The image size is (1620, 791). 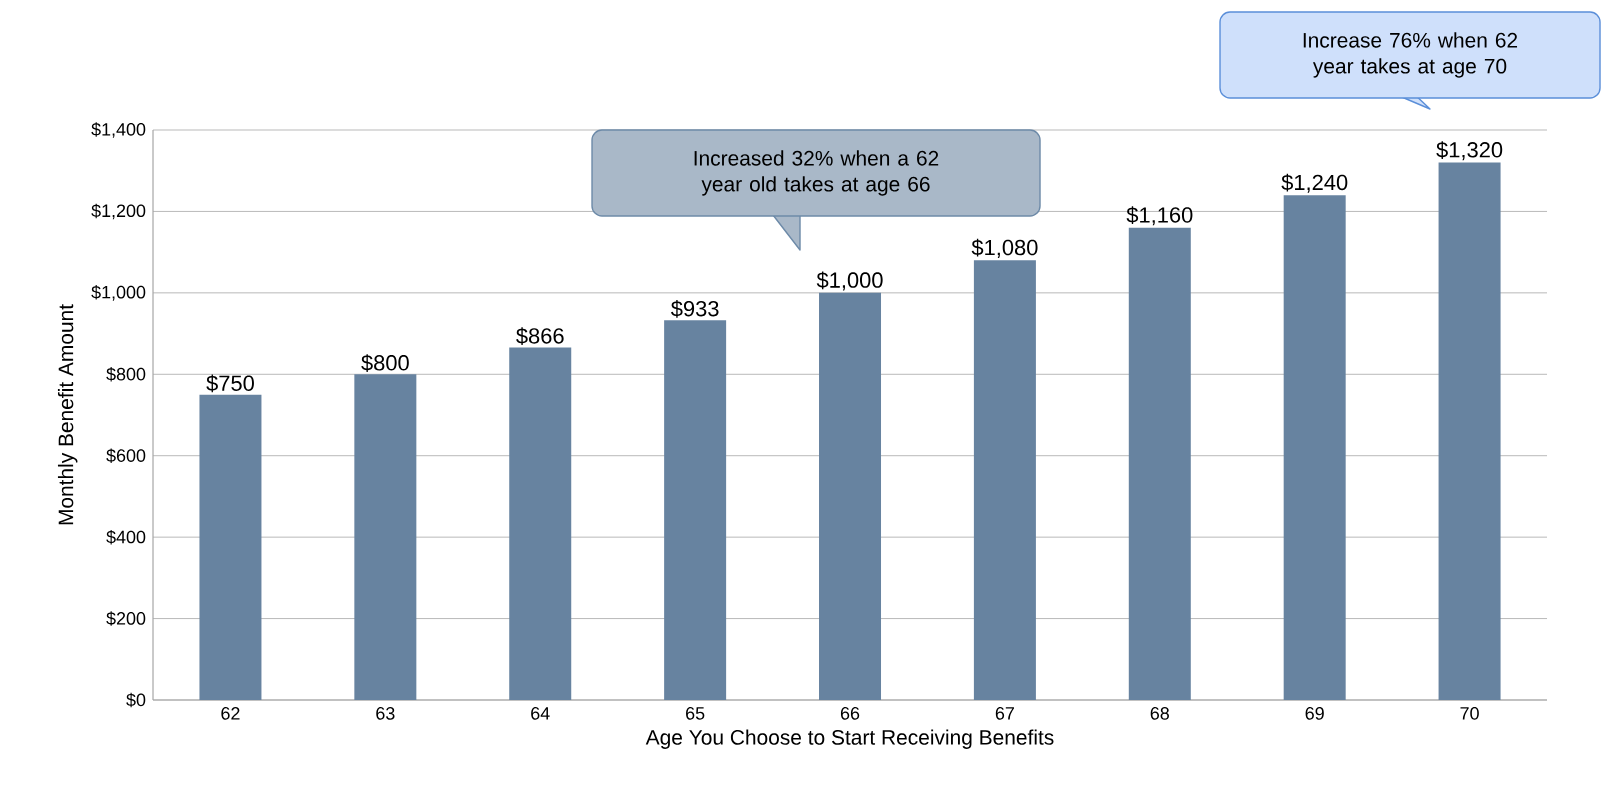 What do you see at coordinates (850, 713) in the screenshot?
I see `x-tick-label: 66` at bounding box center [850, 713].